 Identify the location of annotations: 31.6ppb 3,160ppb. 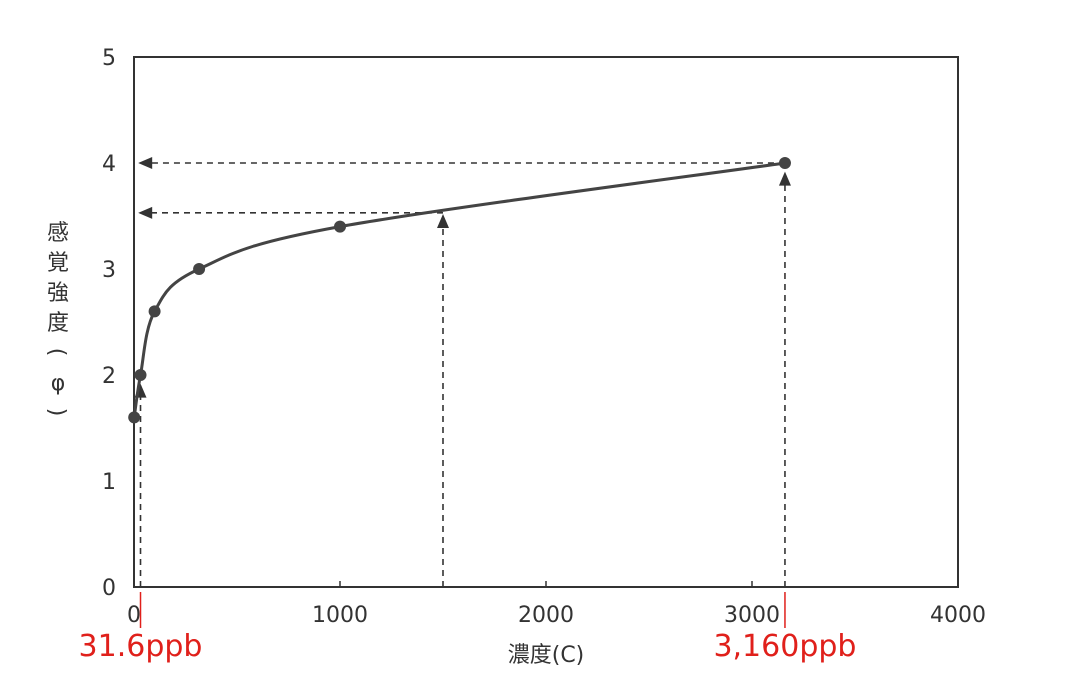
(467, 628).